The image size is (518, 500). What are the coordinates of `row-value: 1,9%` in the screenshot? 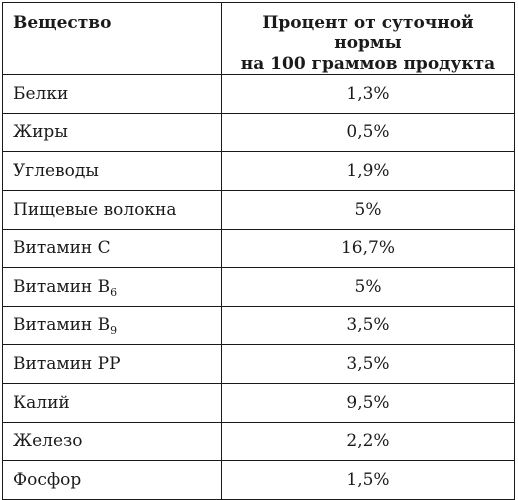 It's located at (368, 171).